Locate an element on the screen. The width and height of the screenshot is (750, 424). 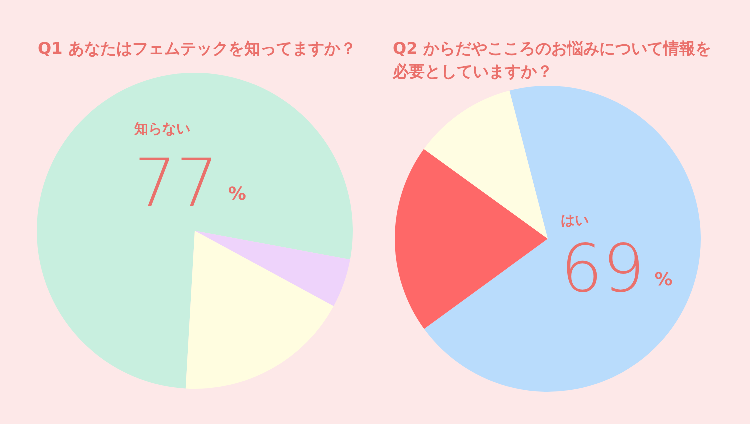
chart-title: Q1 あなたはフェムテックを知ってますか？ is located at coordinates (197, 48).